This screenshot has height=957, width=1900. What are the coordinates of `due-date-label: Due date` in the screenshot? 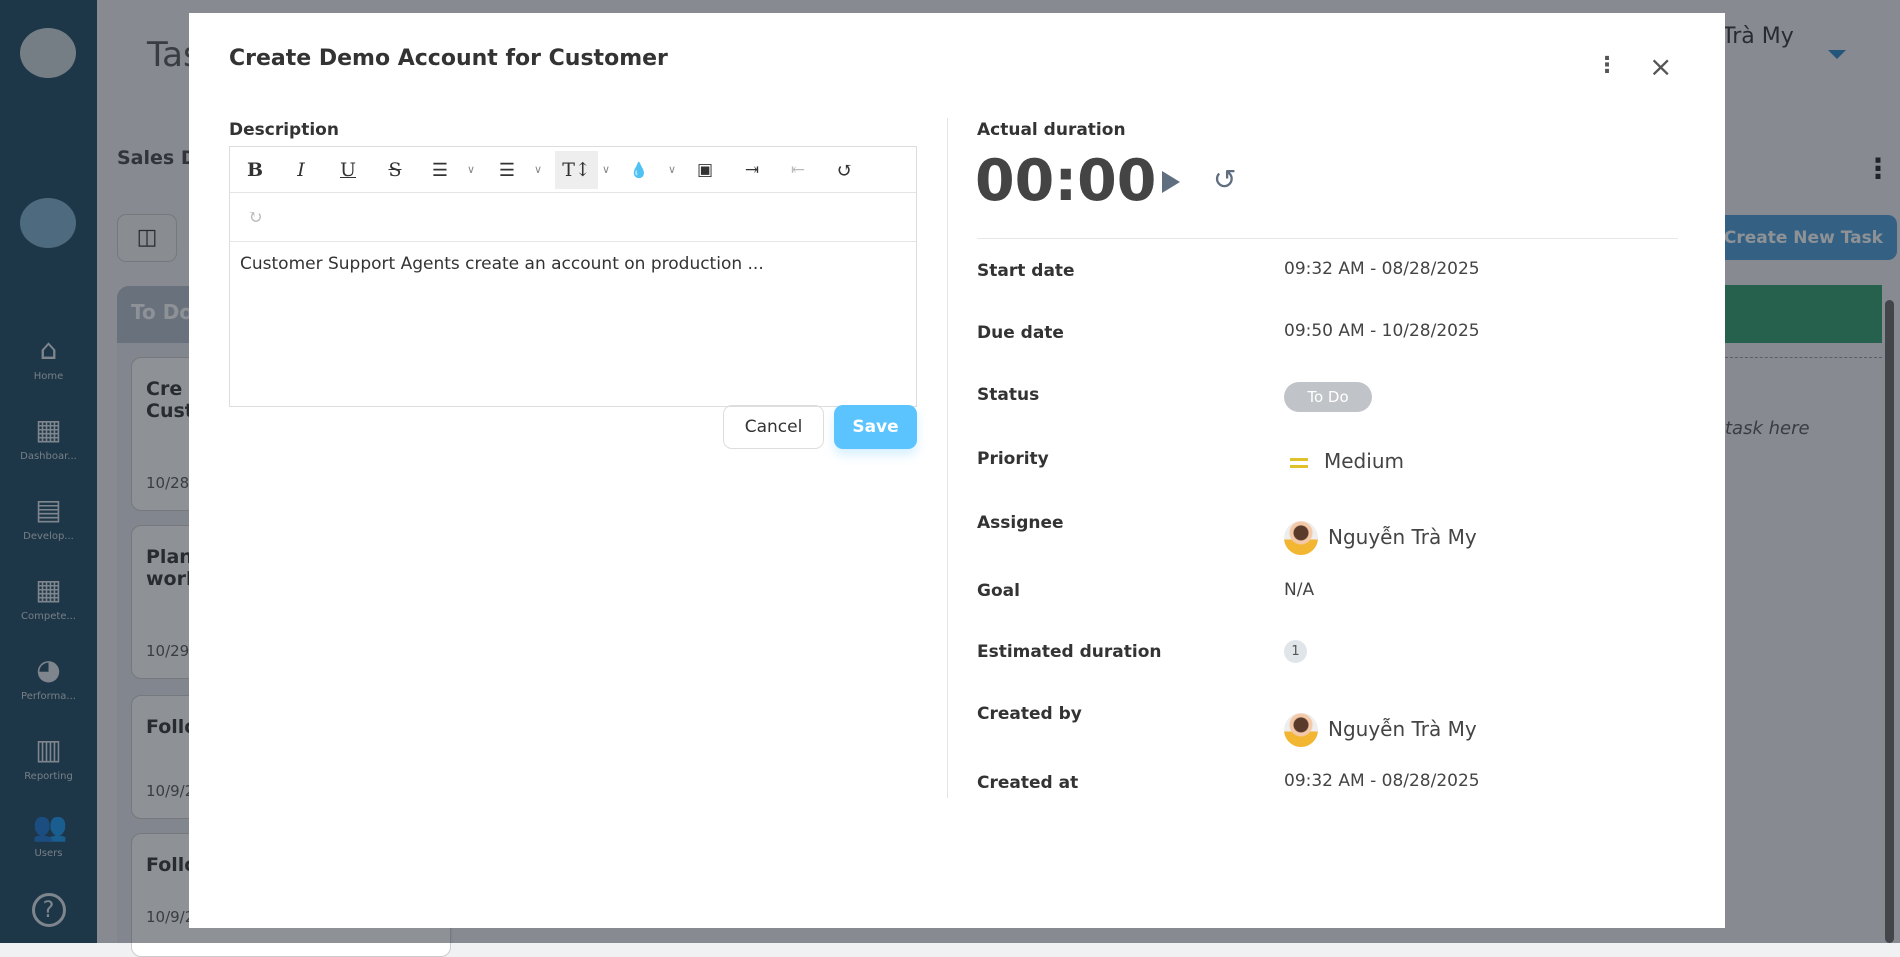 It's located at (1020, 333).